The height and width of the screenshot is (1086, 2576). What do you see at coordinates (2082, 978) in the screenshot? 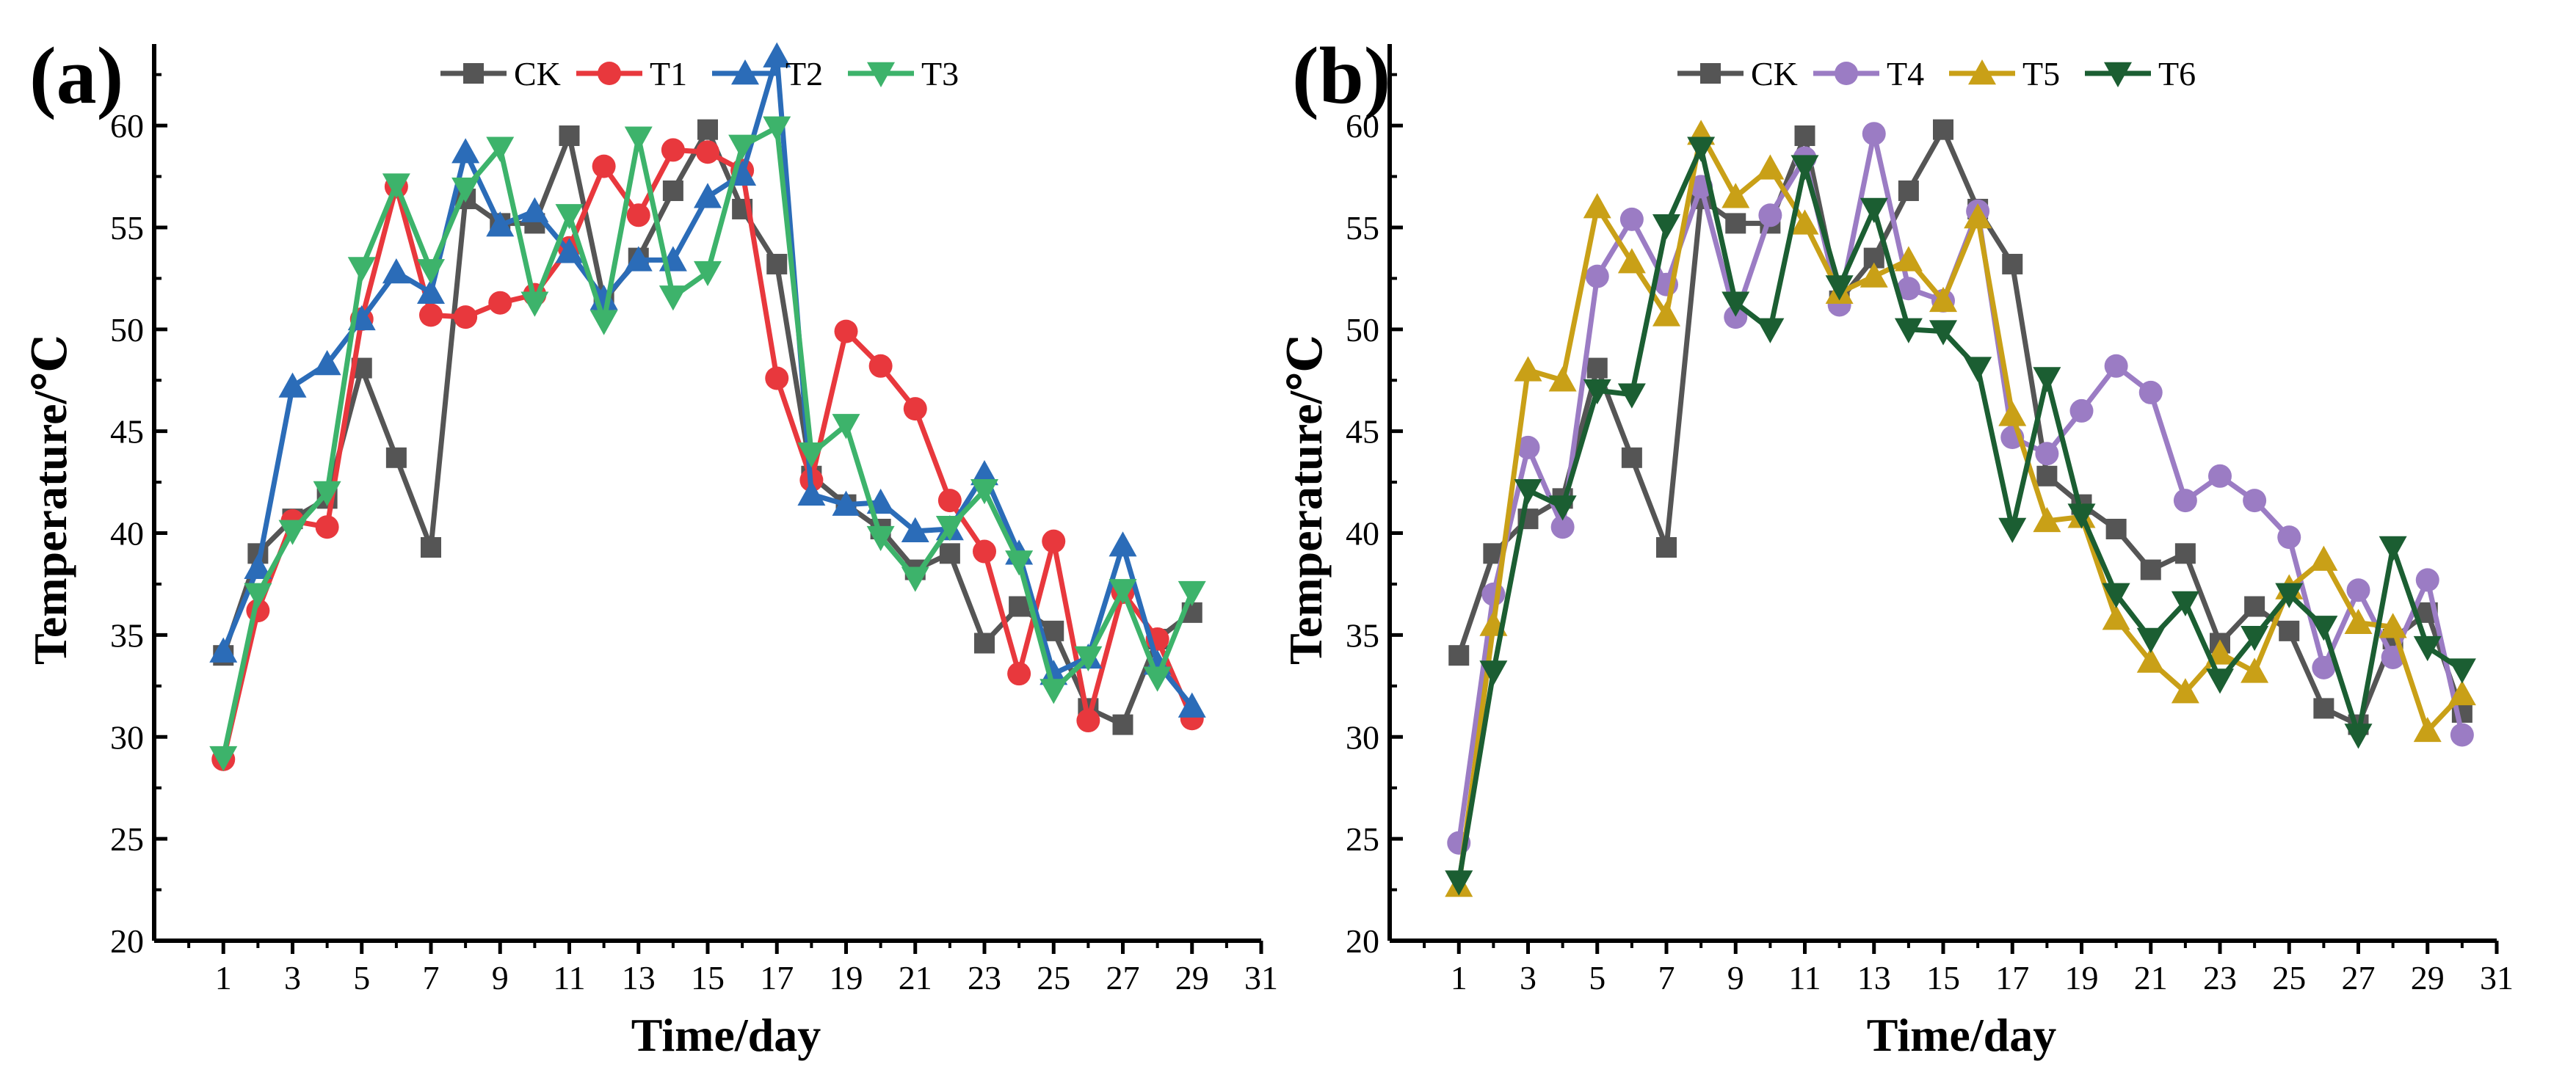
I see `panel-b-x-tick-label: 19` at bounding box center [2082, 978].